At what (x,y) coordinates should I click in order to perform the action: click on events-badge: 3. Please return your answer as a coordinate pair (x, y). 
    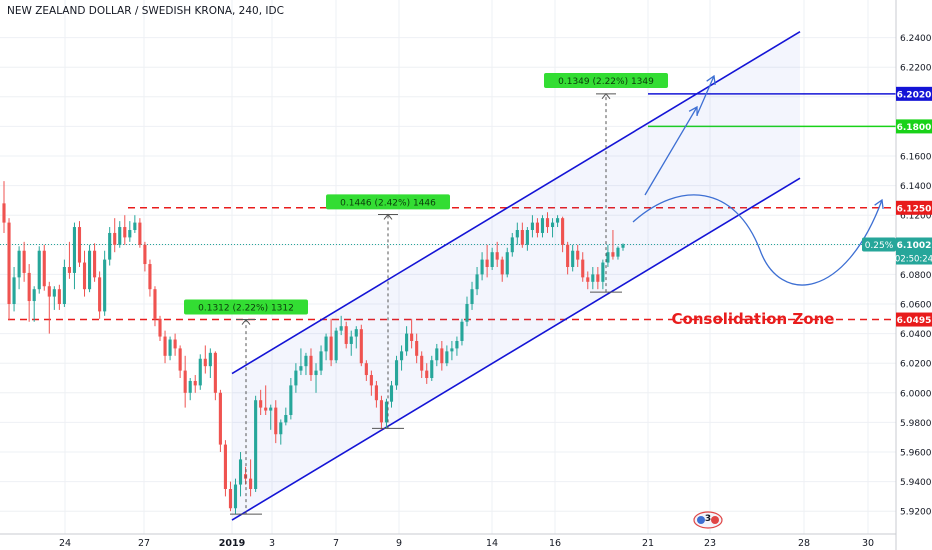
    Looking at the image, I should click on (708, 520).